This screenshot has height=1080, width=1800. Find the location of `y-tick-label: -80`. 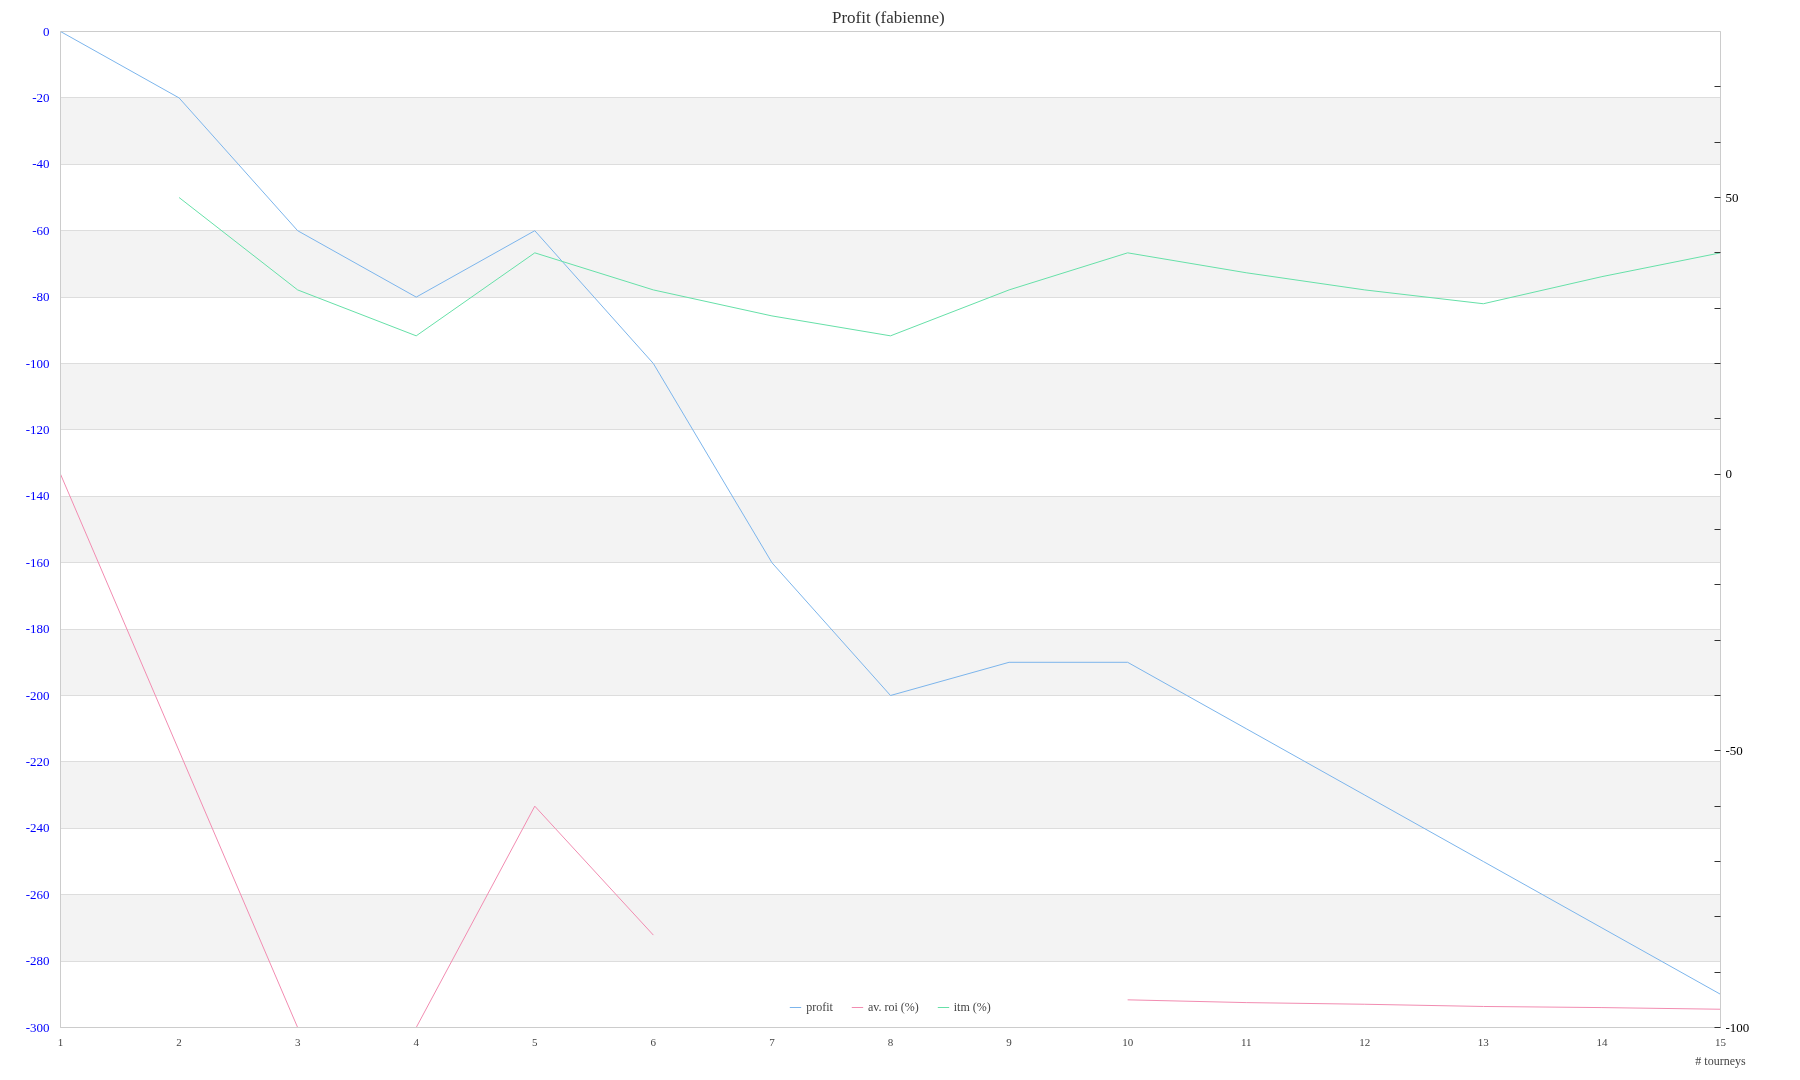

y-tick-label: -80 is located at coordinates (41, 297).